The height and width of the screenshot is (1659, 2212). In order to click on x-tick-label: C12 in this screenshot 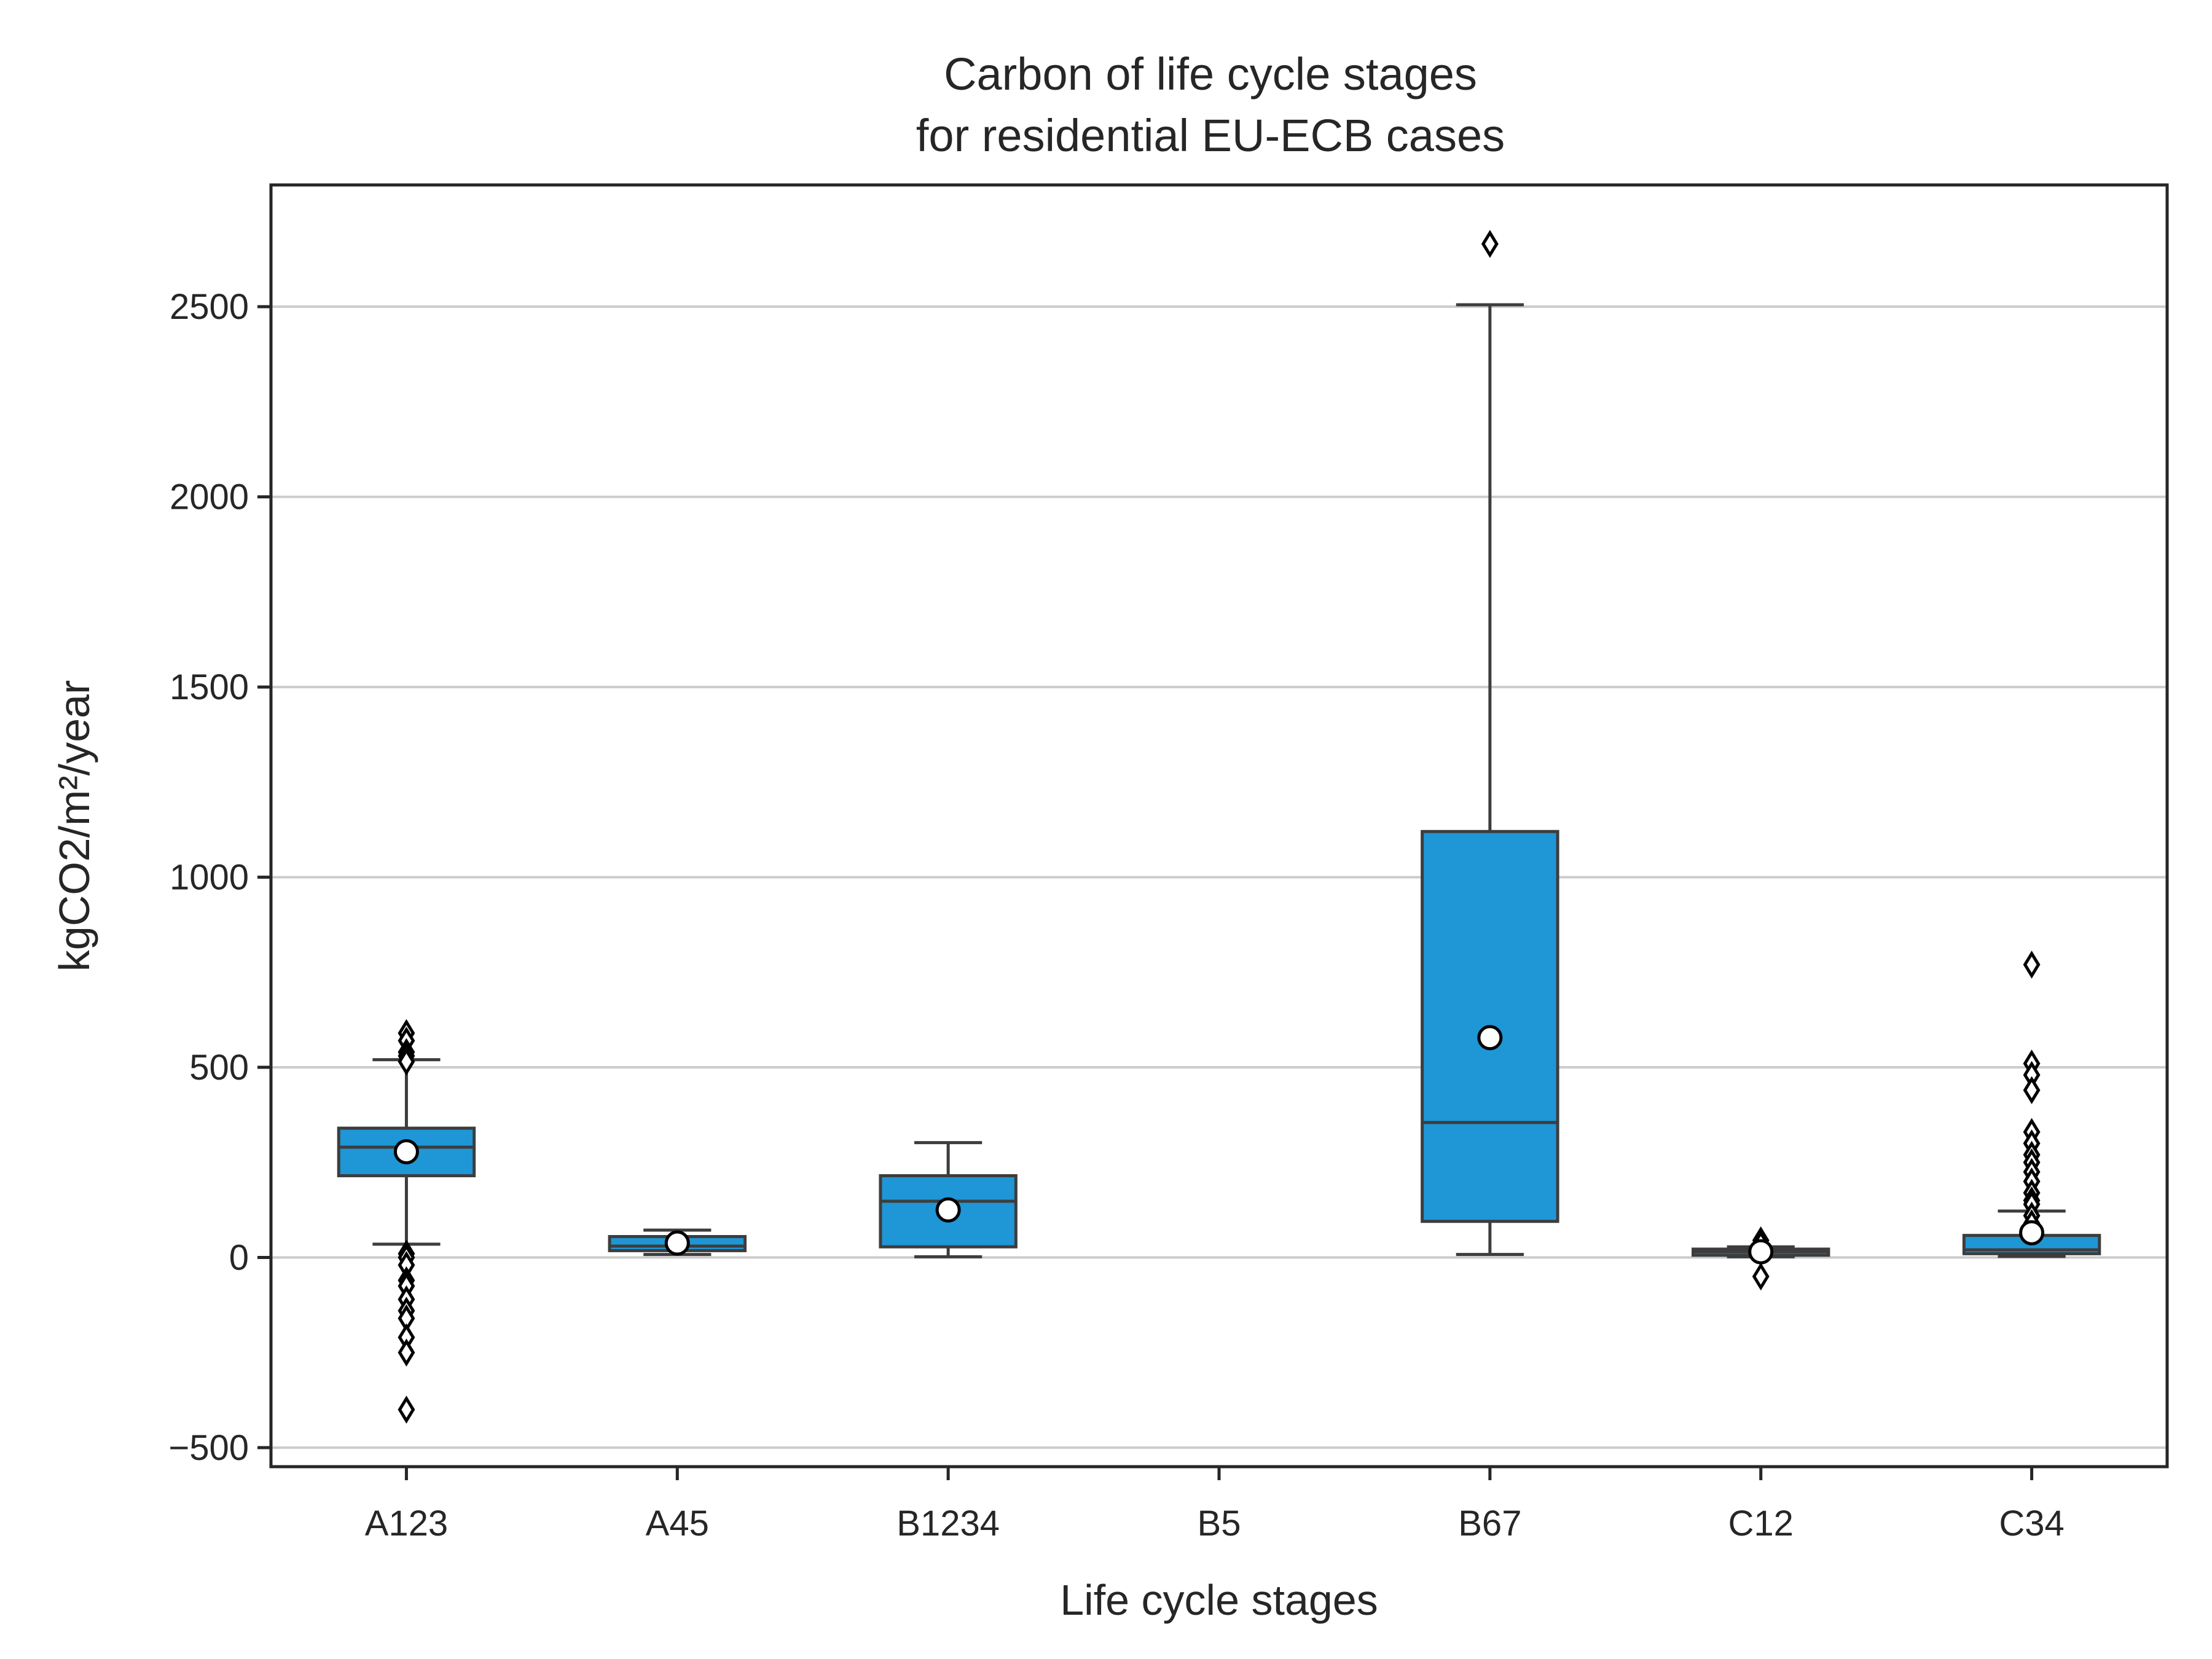, I will do `click(1761, 1523)`.